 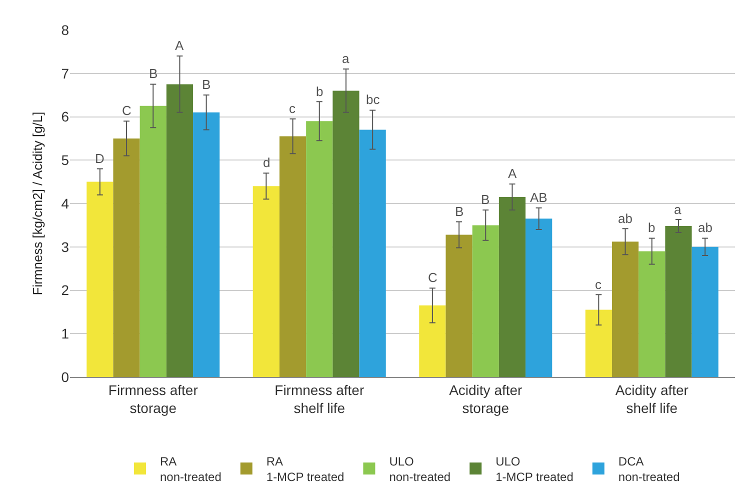 I want to click on data-label: AB, so click(x=539, y=197).